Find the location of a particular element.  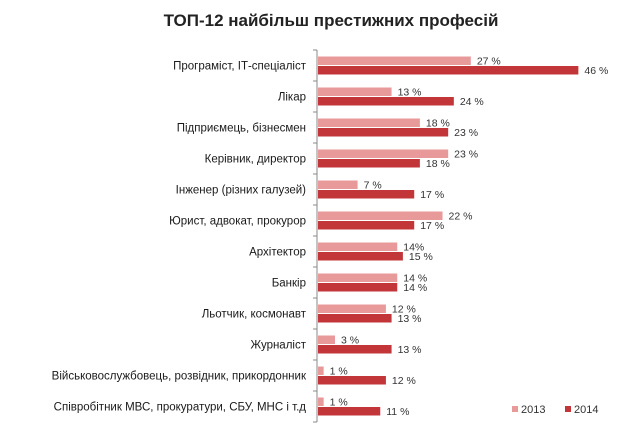

chart-title: ТОП-12 найбільш престижних професій is located at coordinates (331, 20).